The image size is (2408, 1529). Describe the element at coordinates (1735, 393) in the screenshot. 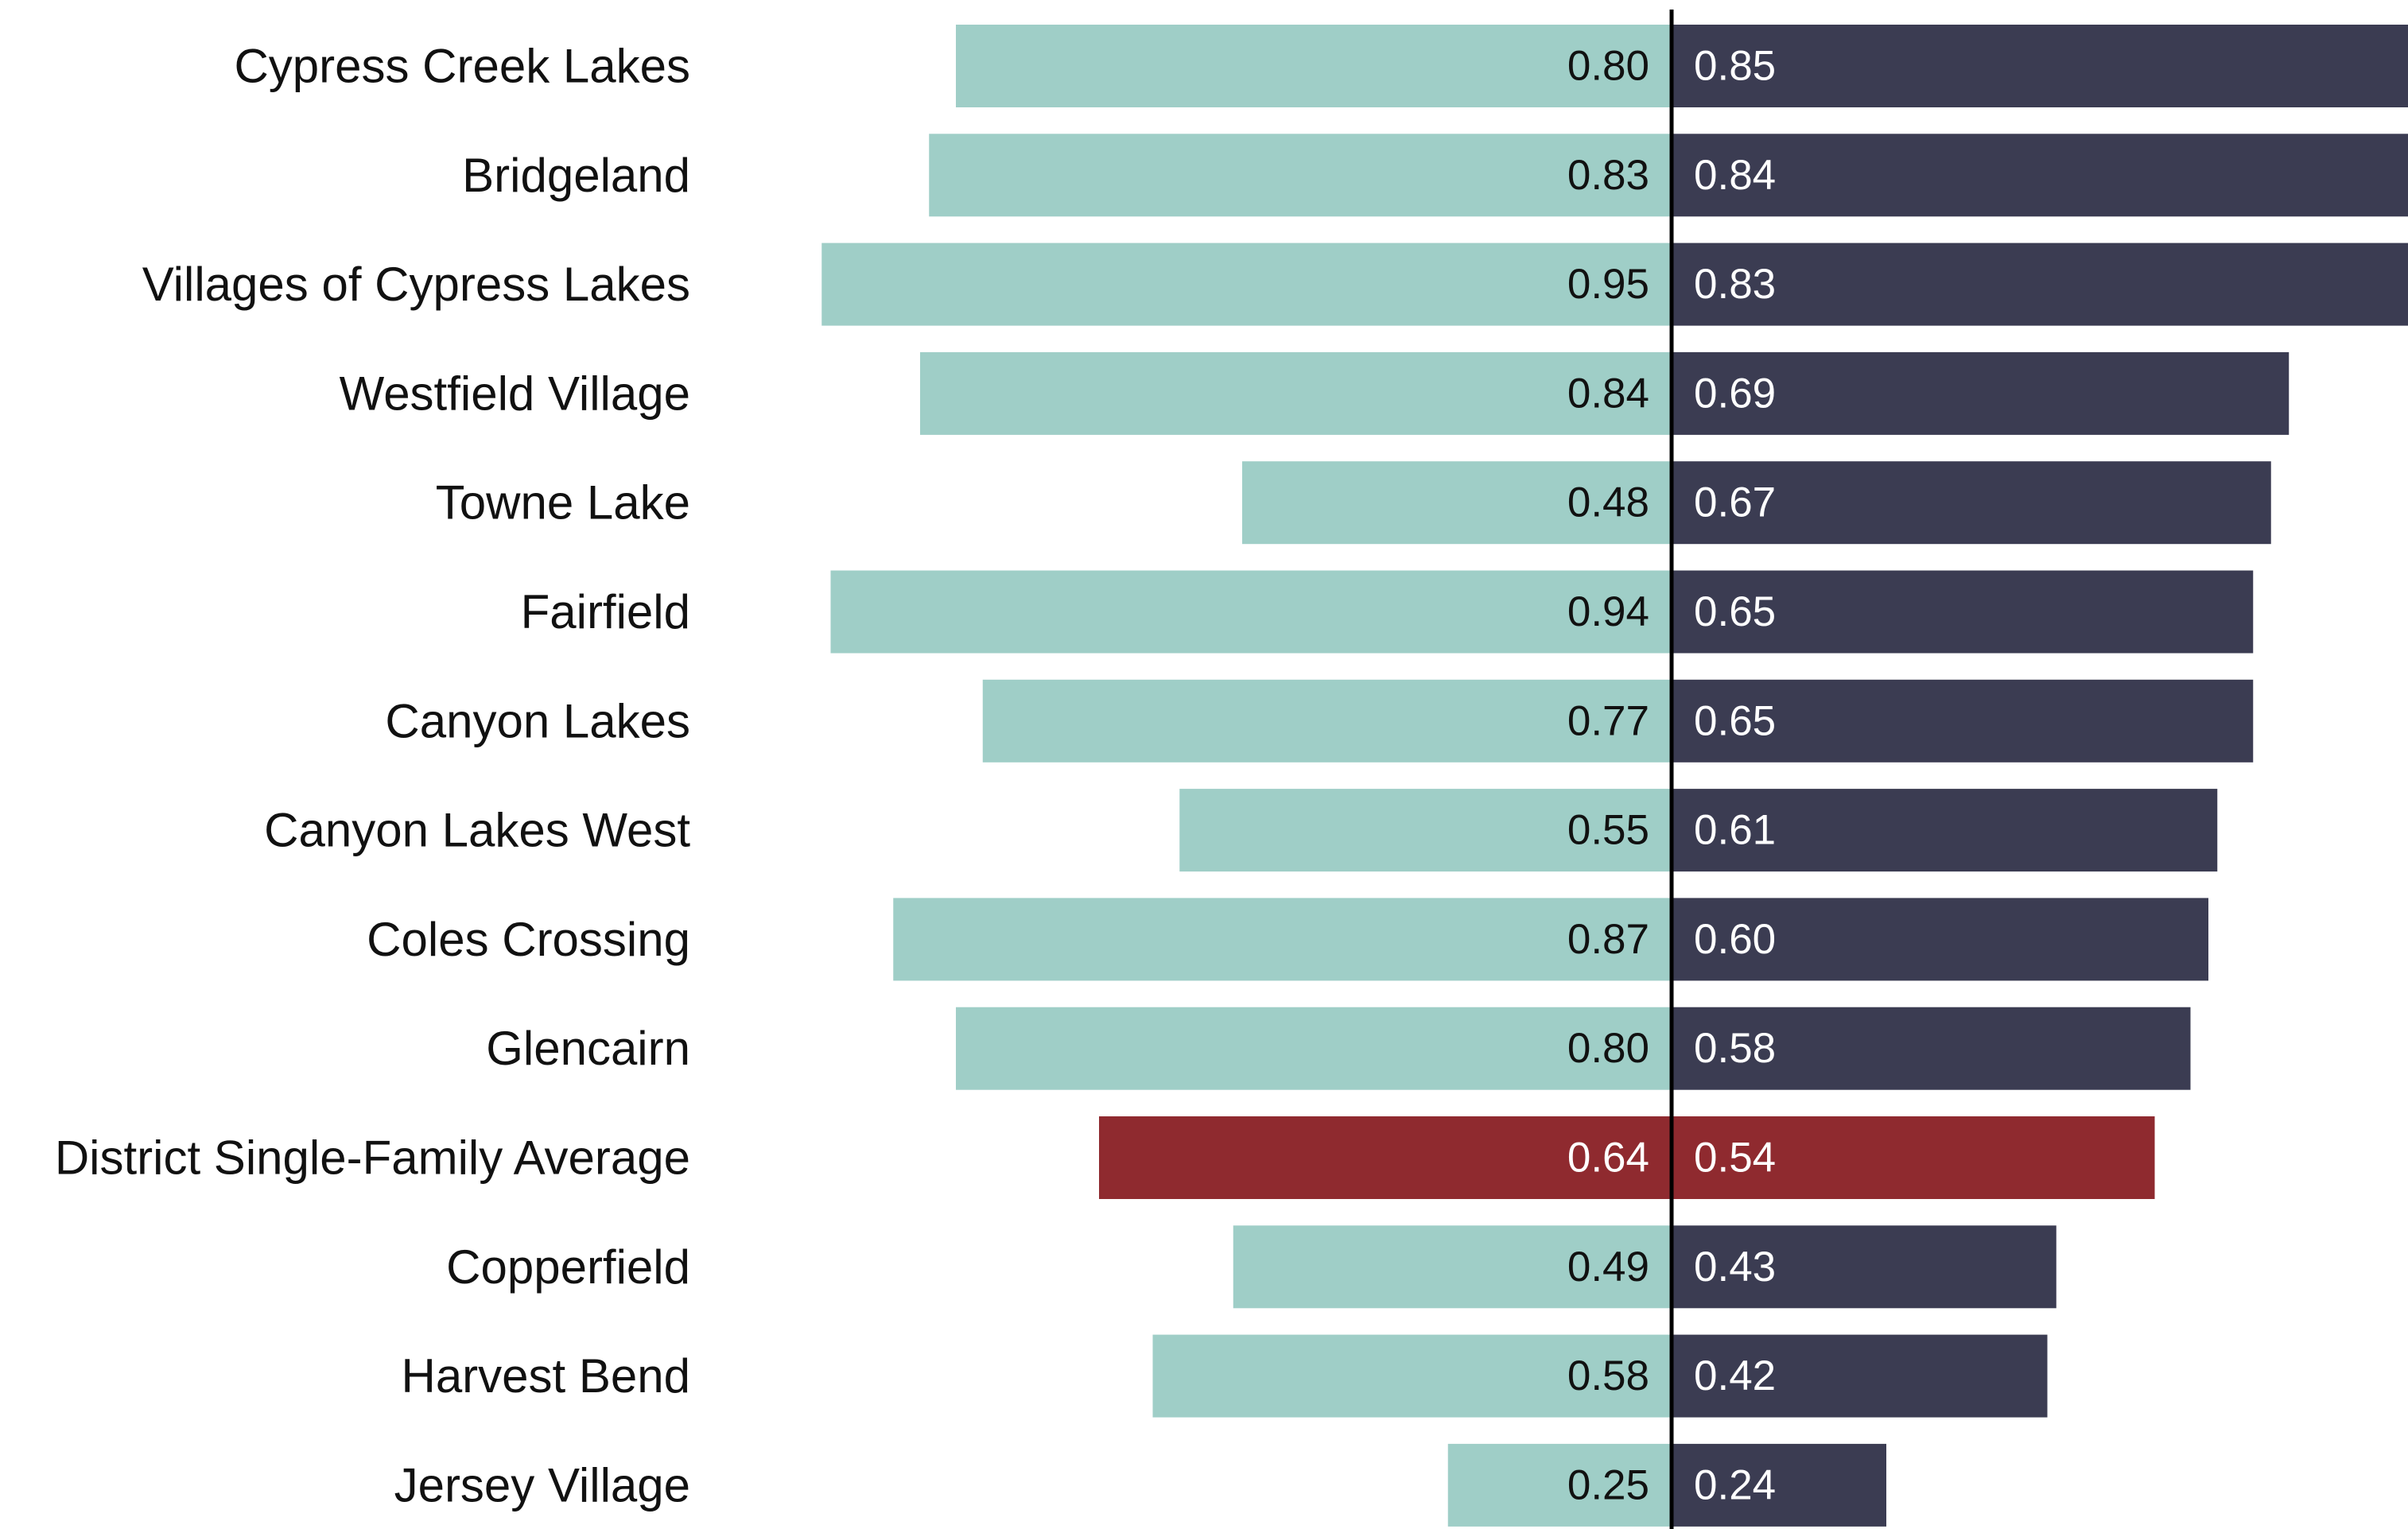

I see `value-label-right-westfield-village: 0.69` at that location.